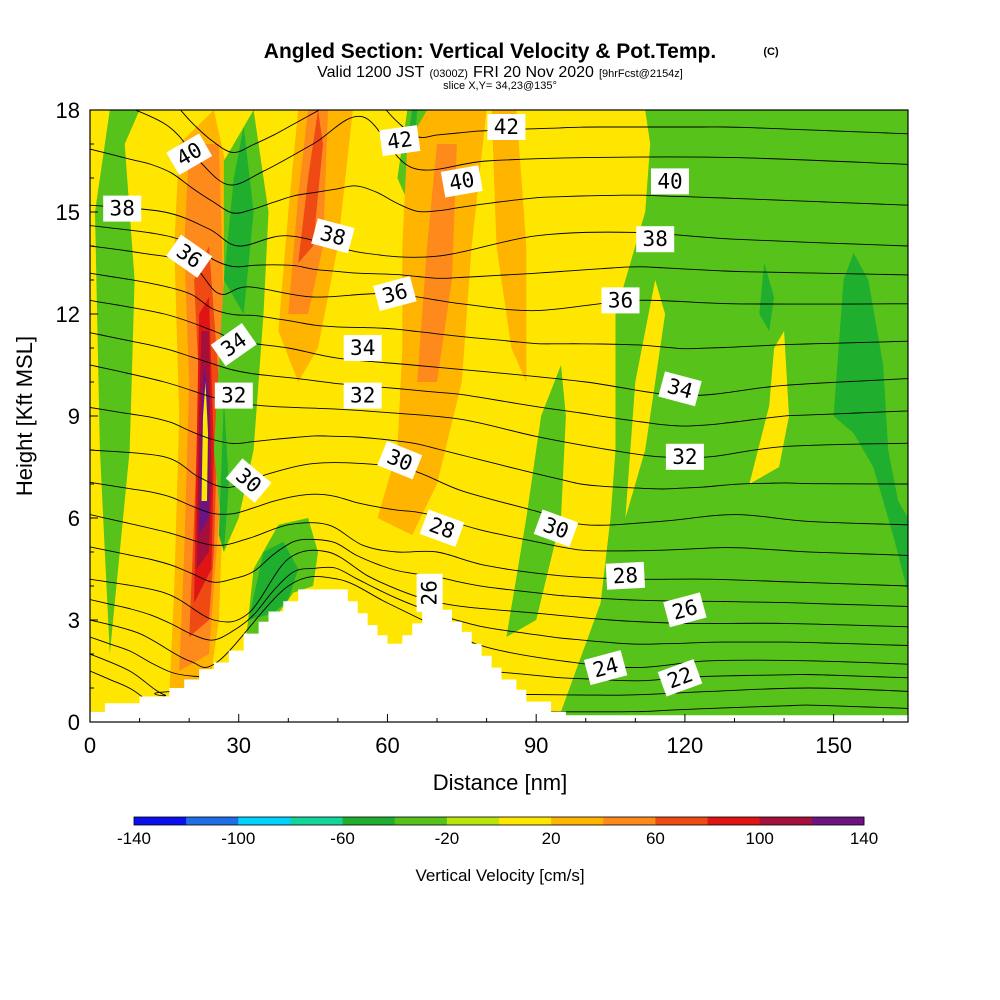 The height and width of the screenshot is (1000, 1000). I want to click on contour-label-text: 40, so click(669, 181).